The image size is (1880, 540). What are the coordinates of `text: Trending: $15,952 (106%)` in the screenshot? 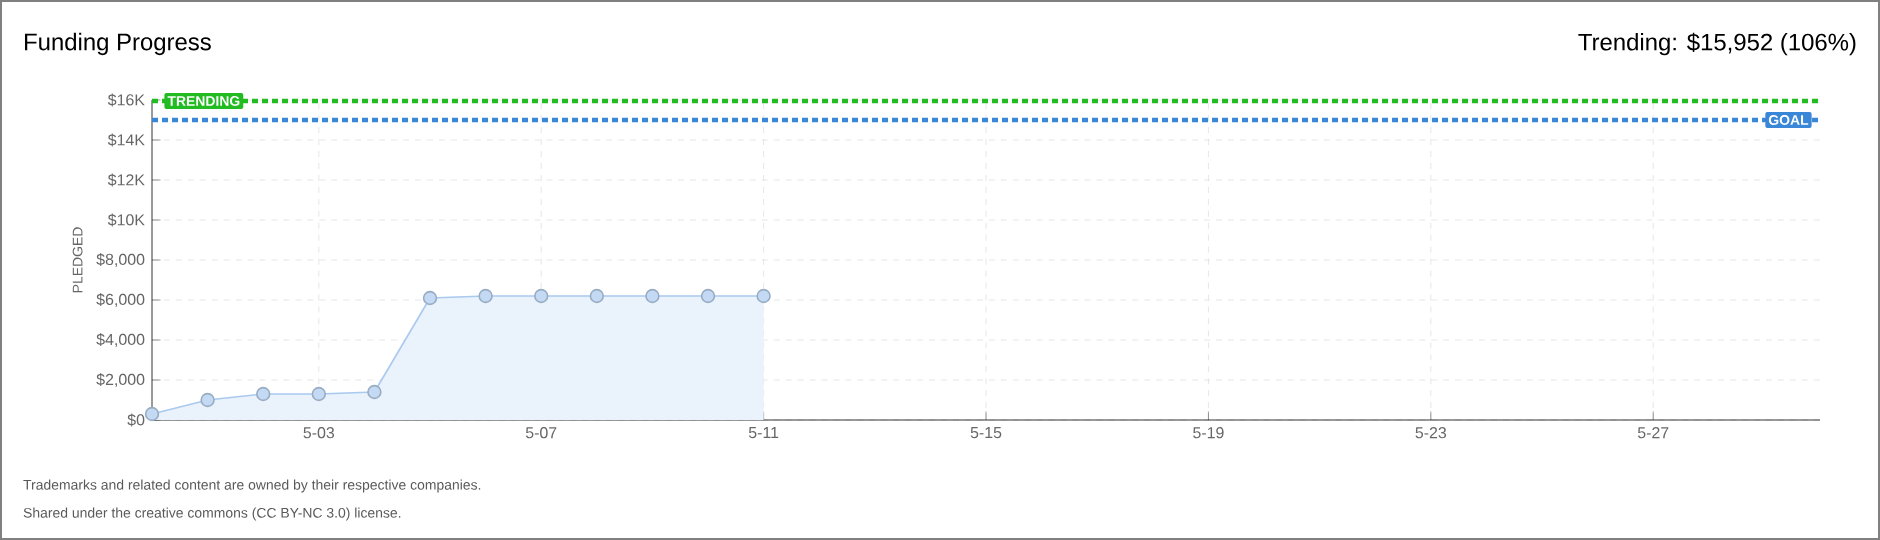 It's located at (1717, 44).